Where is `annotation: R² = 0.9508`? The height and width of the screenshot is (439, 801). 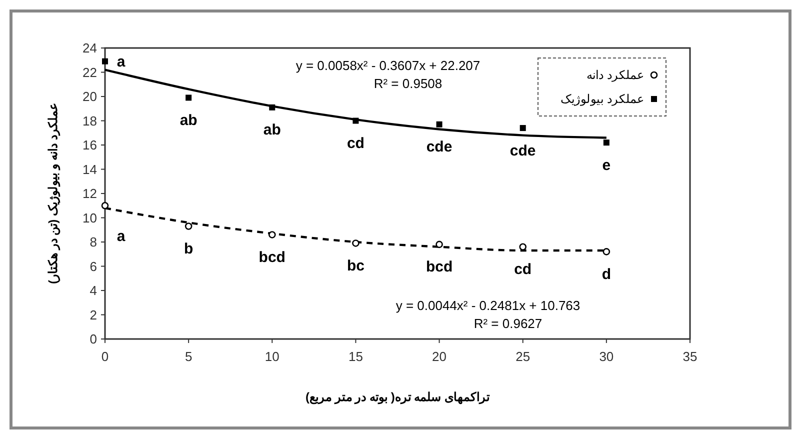
annotation: R² = 0.9508 is located at coordinates (408, 83).